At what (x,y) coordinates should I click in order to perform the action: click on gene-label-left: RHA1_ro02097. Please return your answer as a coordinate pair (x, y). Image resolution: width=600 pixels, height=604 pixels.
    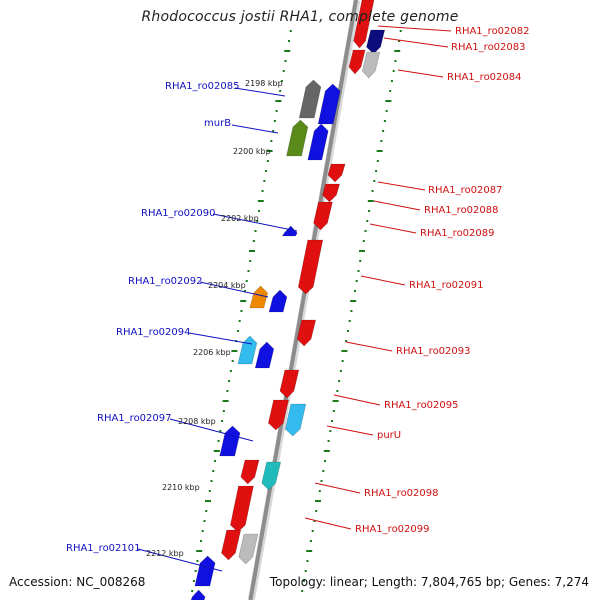
    Looking at the image, I should click on (134, 418).